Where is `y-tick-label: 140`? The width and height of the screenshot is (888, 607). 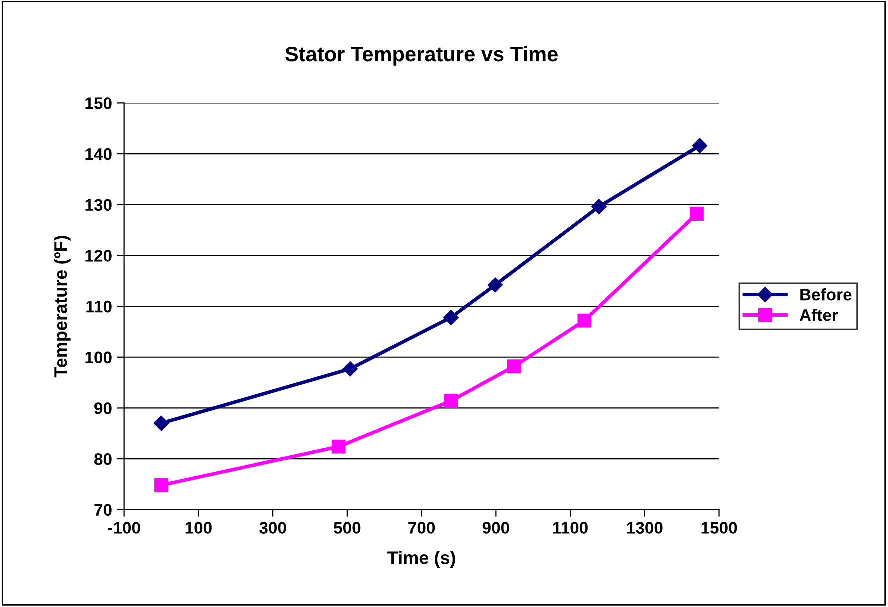
y-tick-label: 140 is located at coordinates (99, 154).